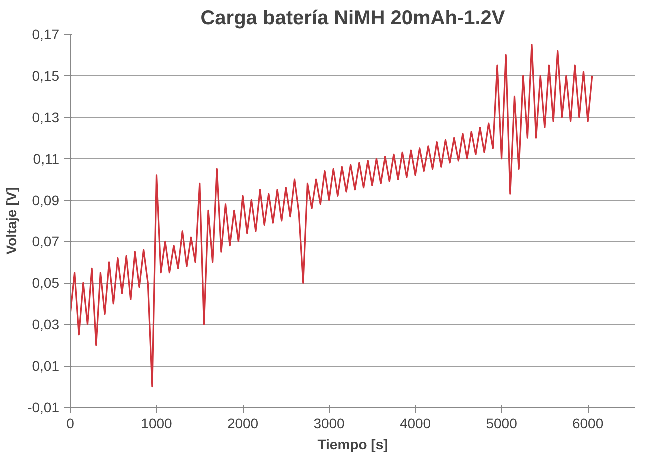  What do you see at coordinates (70, 424) in the screenshot?
I see `x-tick-label: 0` at bounding box center [70, 424].